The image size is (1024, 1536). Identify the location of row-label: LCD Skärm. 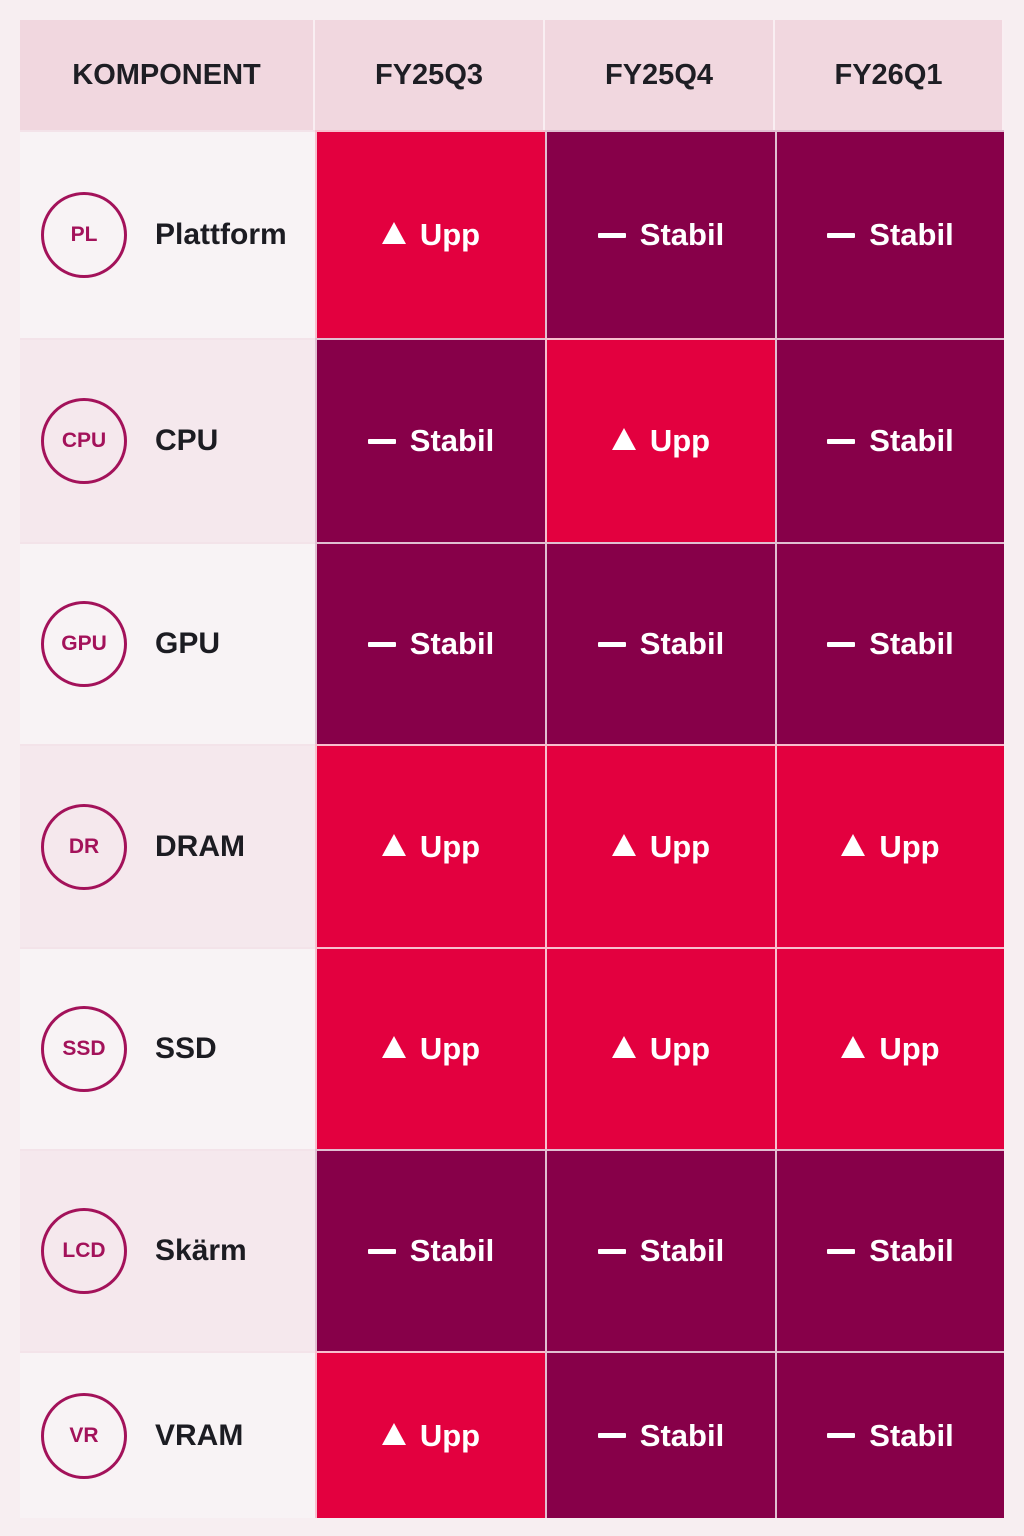
(167, 1250).